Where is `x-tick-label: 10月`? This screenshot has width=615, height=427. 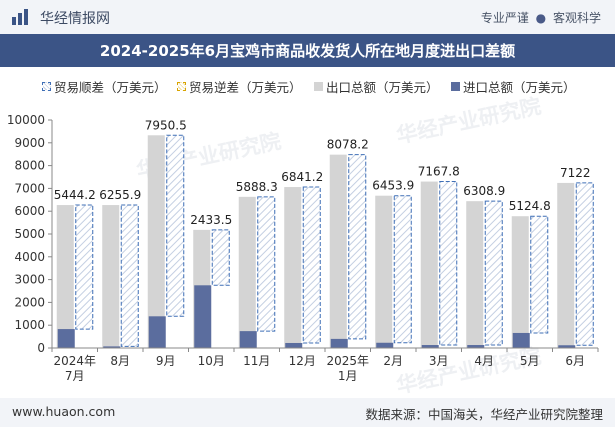
x-tick-label: 10月 is located at coordinates (211, 361).